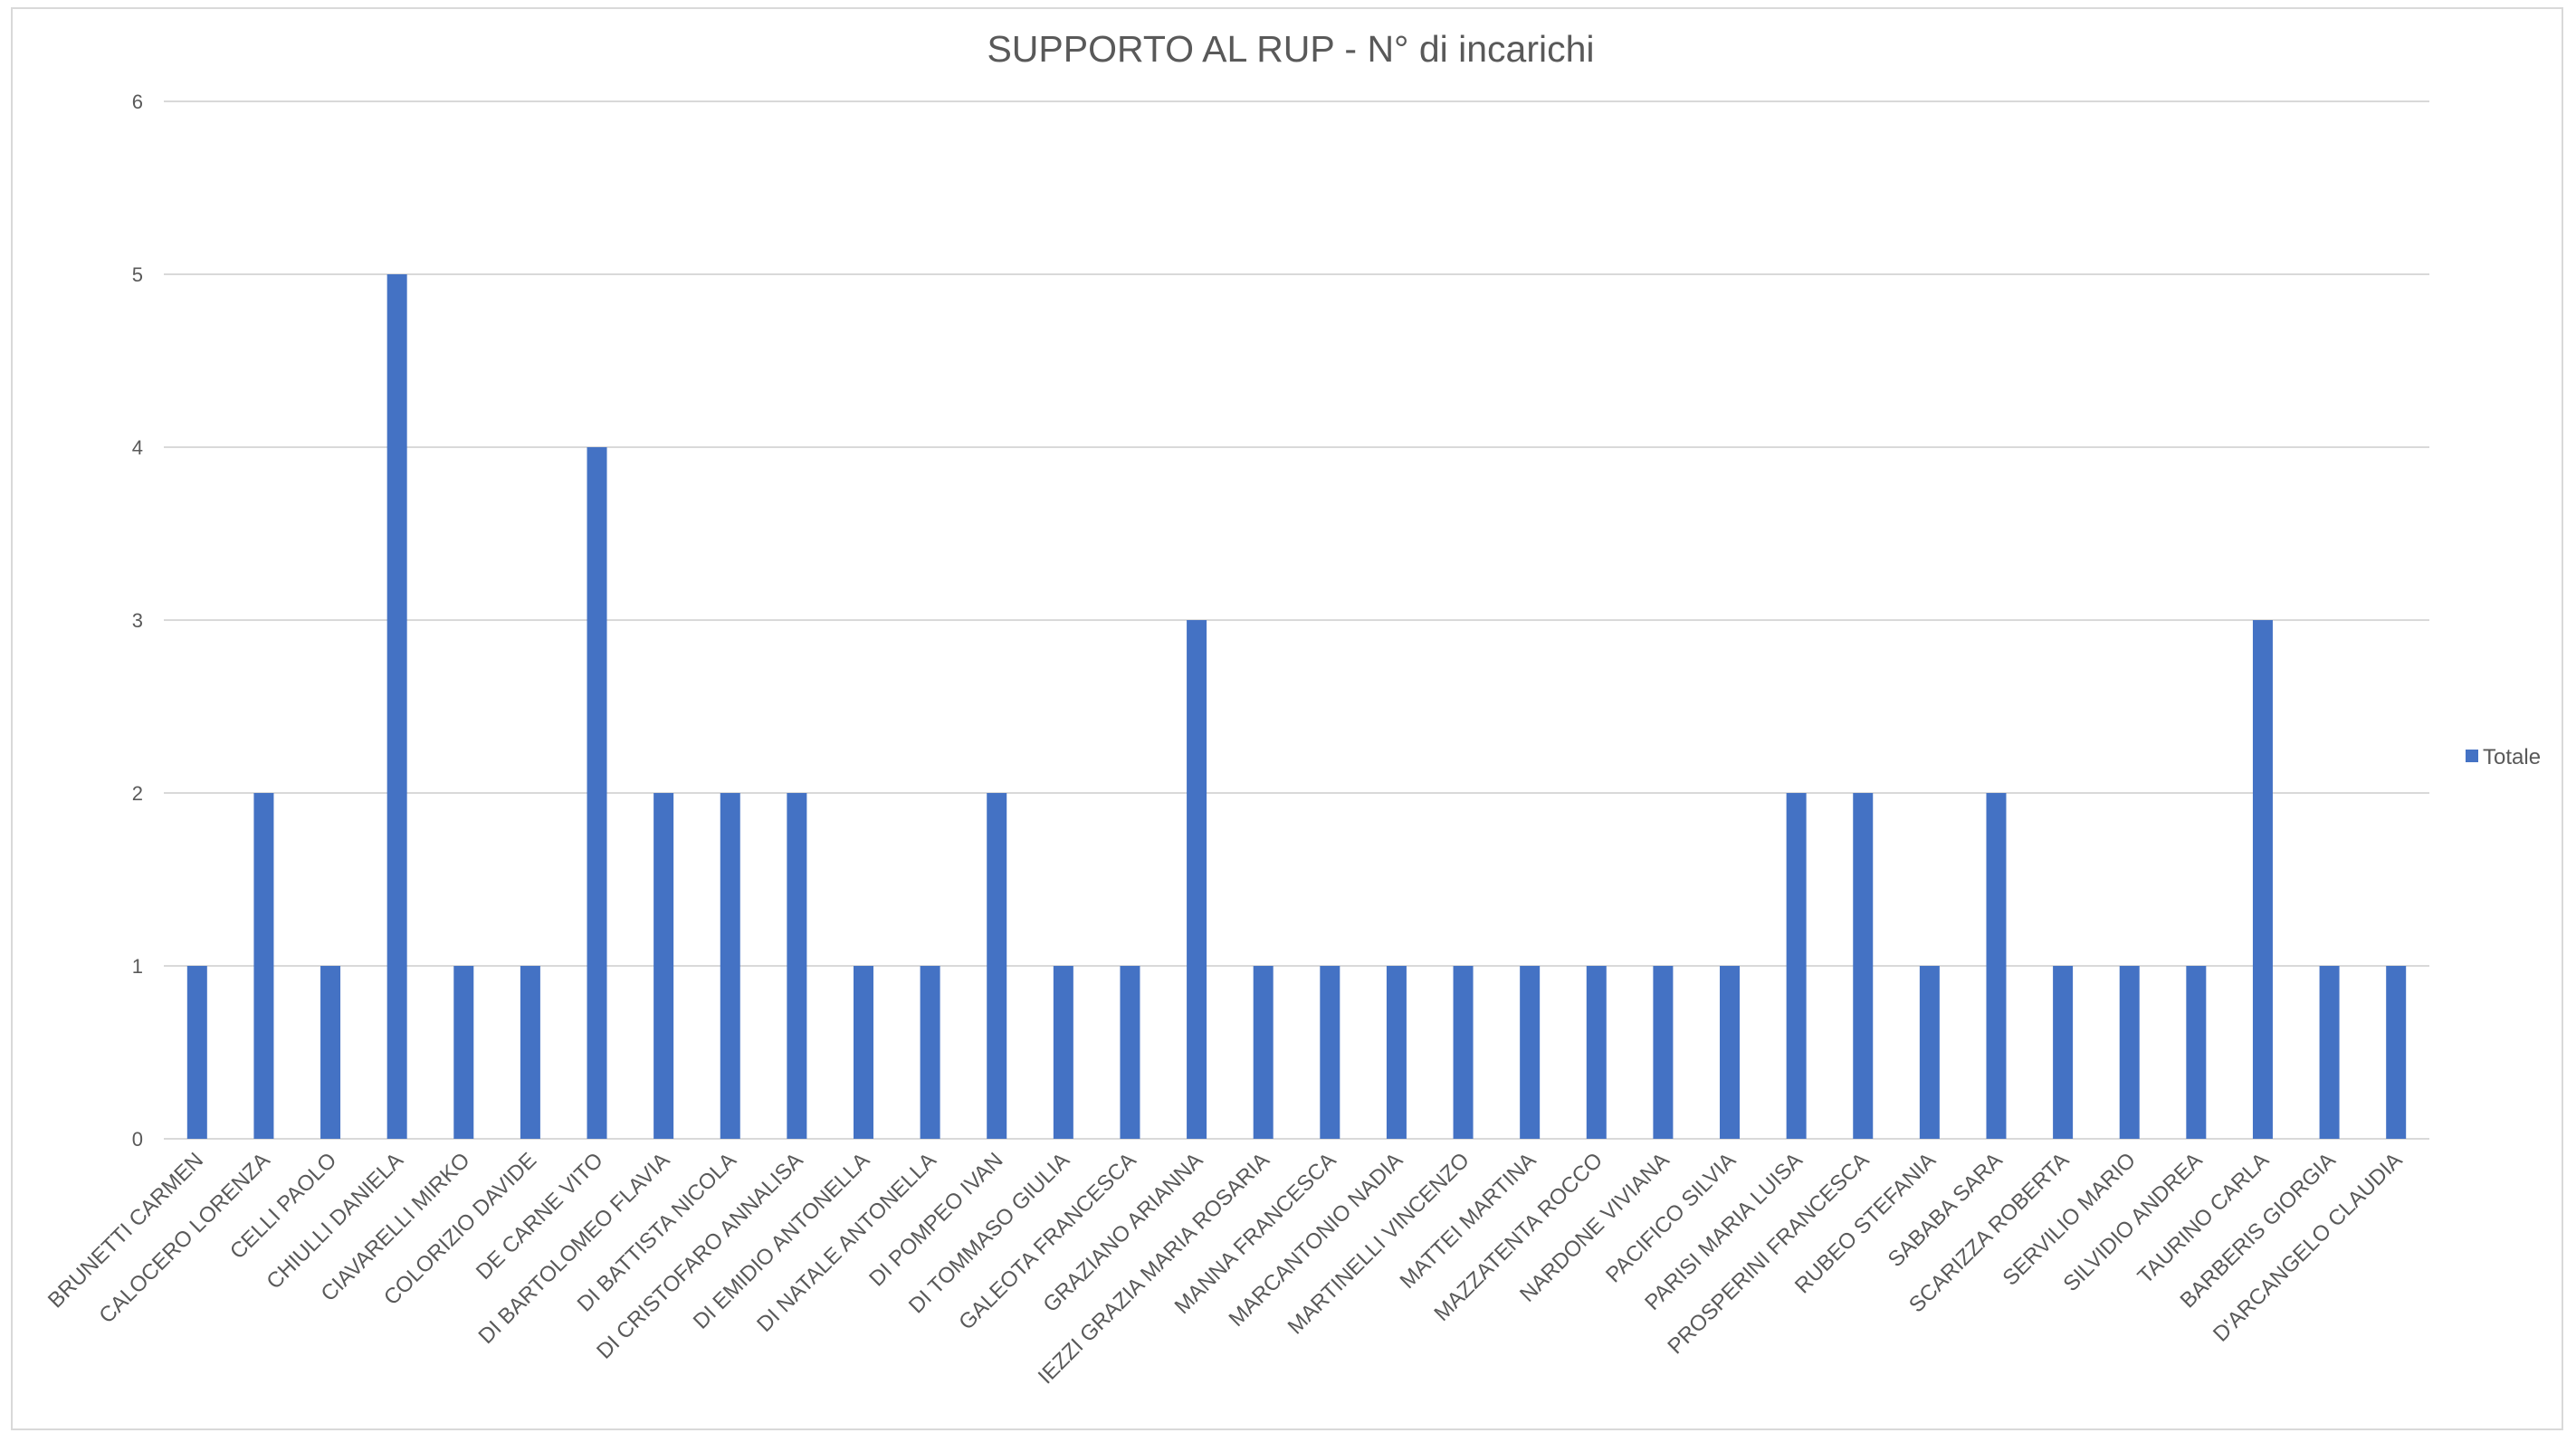  What do you see at coordinates (138, 447) in the screenshot?
I see `y-tick-label: 4` at bounding box center [138, 447].